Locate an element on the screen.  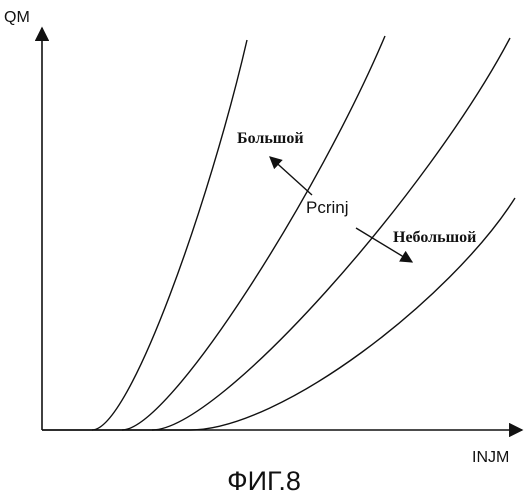
y-axis-label: QM is located at coordinates (17, 17).